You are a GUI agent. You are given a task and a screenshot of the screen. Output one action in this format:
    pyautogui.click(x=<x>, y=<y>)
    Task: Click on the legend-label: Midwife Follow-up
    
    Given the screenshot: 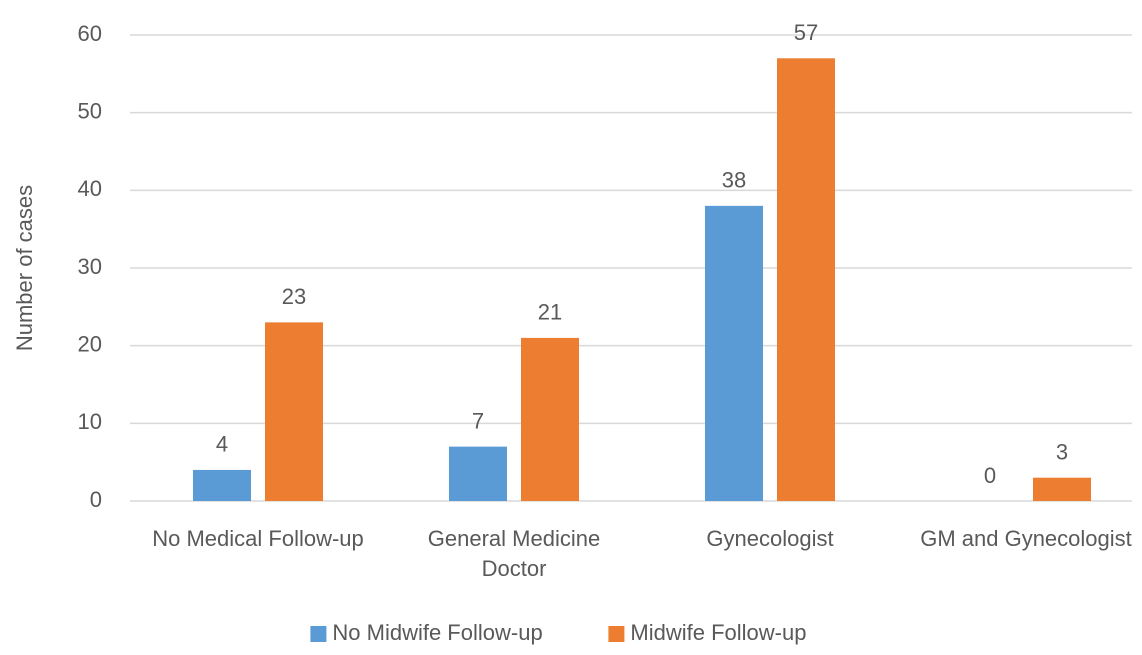 What is the action you would take?
    pyautogui.click(x=718, y=632)
    